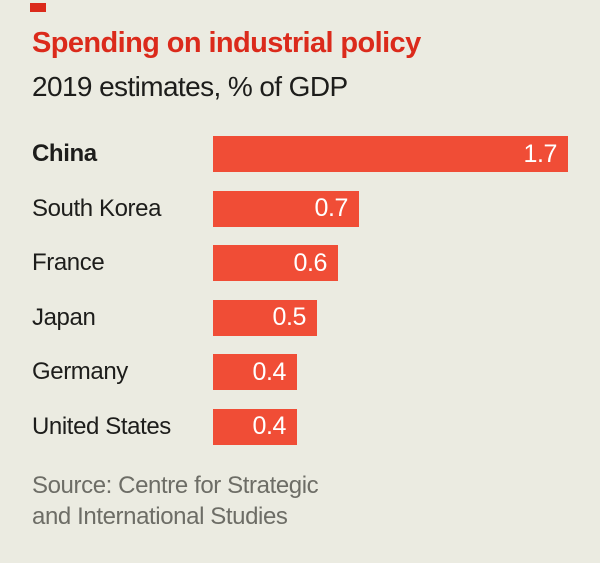  Describe the element at coordinates (68, 262) in the screenshot. I see `category-label: France` at that location.